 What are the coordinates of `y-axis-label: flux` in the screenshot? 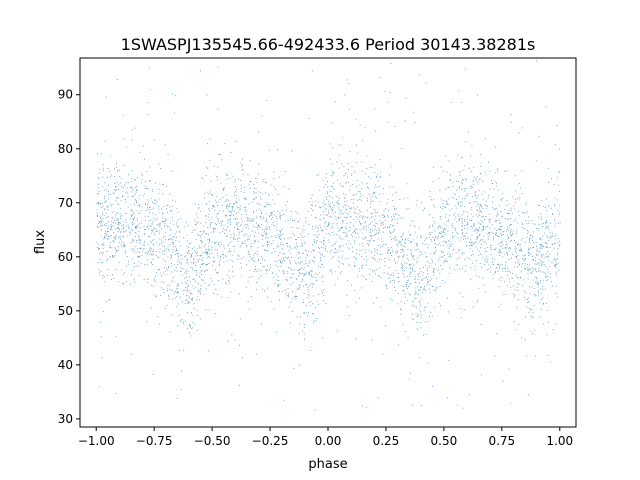 It's located at (40, 242).